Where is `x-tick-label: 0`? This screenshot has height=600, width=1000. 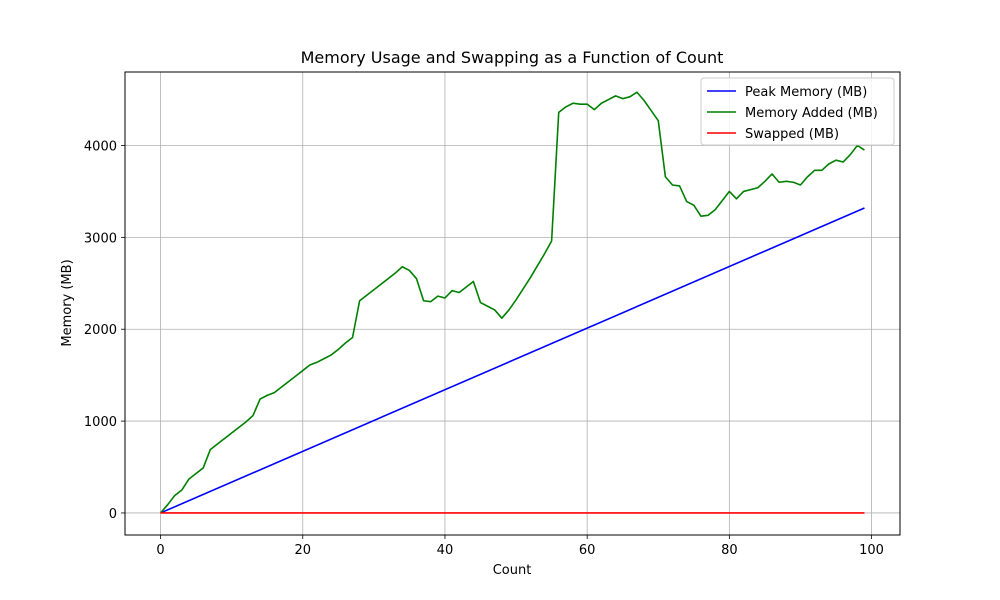
x-tick-label: 0 is located at coordinates (160, 550).